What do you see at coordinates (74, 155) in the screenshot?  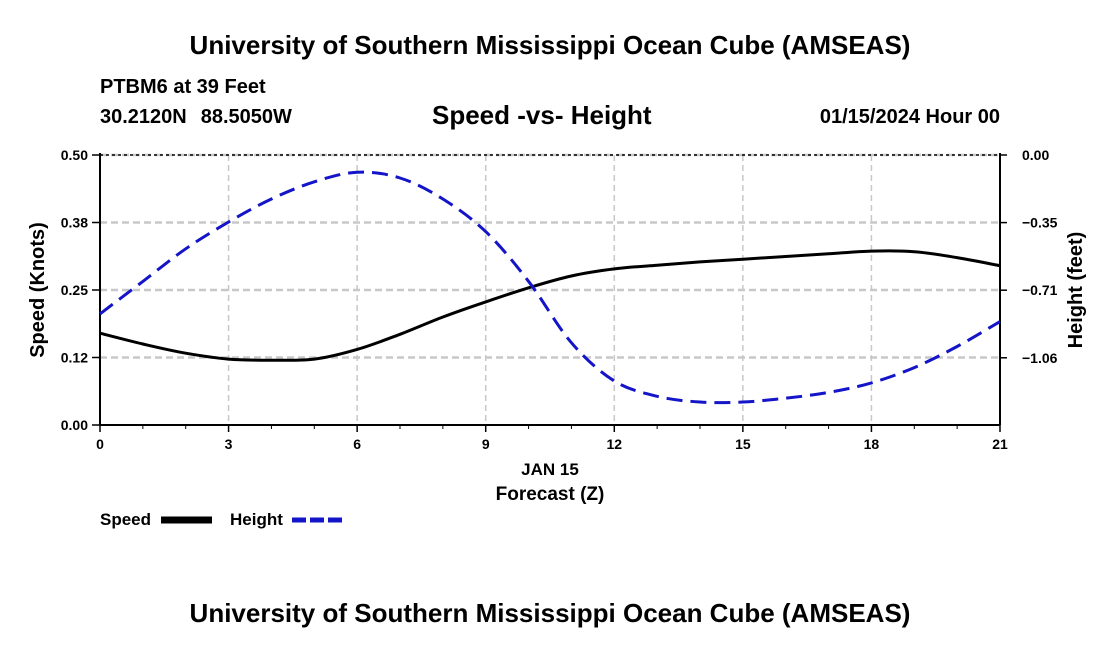 I see `y-tick-label: 0.50` at bounding box center [74, 155].